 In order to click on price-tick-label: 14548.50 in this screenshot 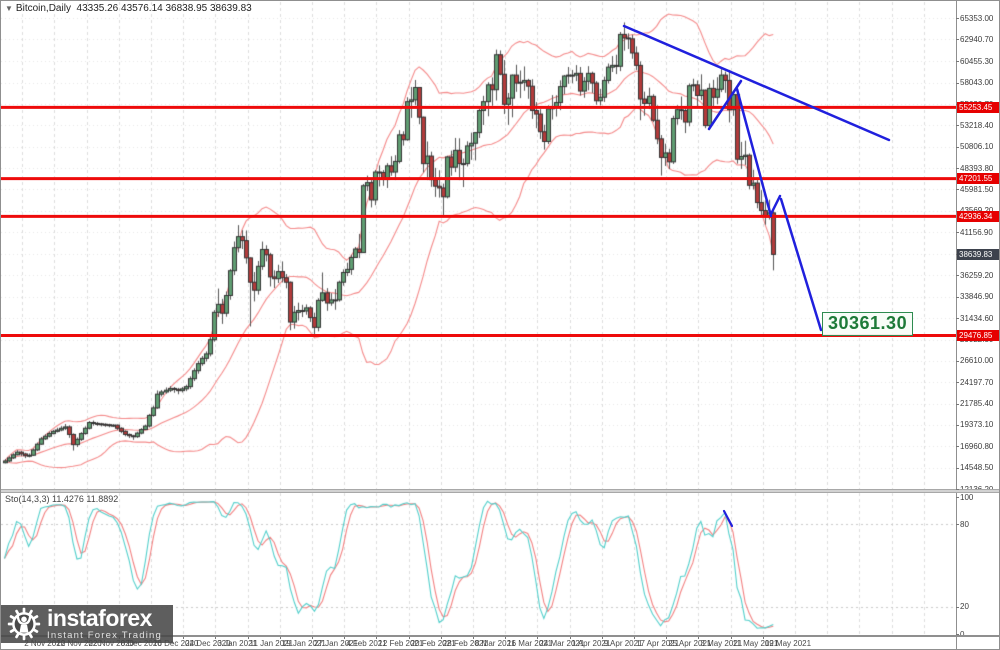, I will do `click(977, 468)`.